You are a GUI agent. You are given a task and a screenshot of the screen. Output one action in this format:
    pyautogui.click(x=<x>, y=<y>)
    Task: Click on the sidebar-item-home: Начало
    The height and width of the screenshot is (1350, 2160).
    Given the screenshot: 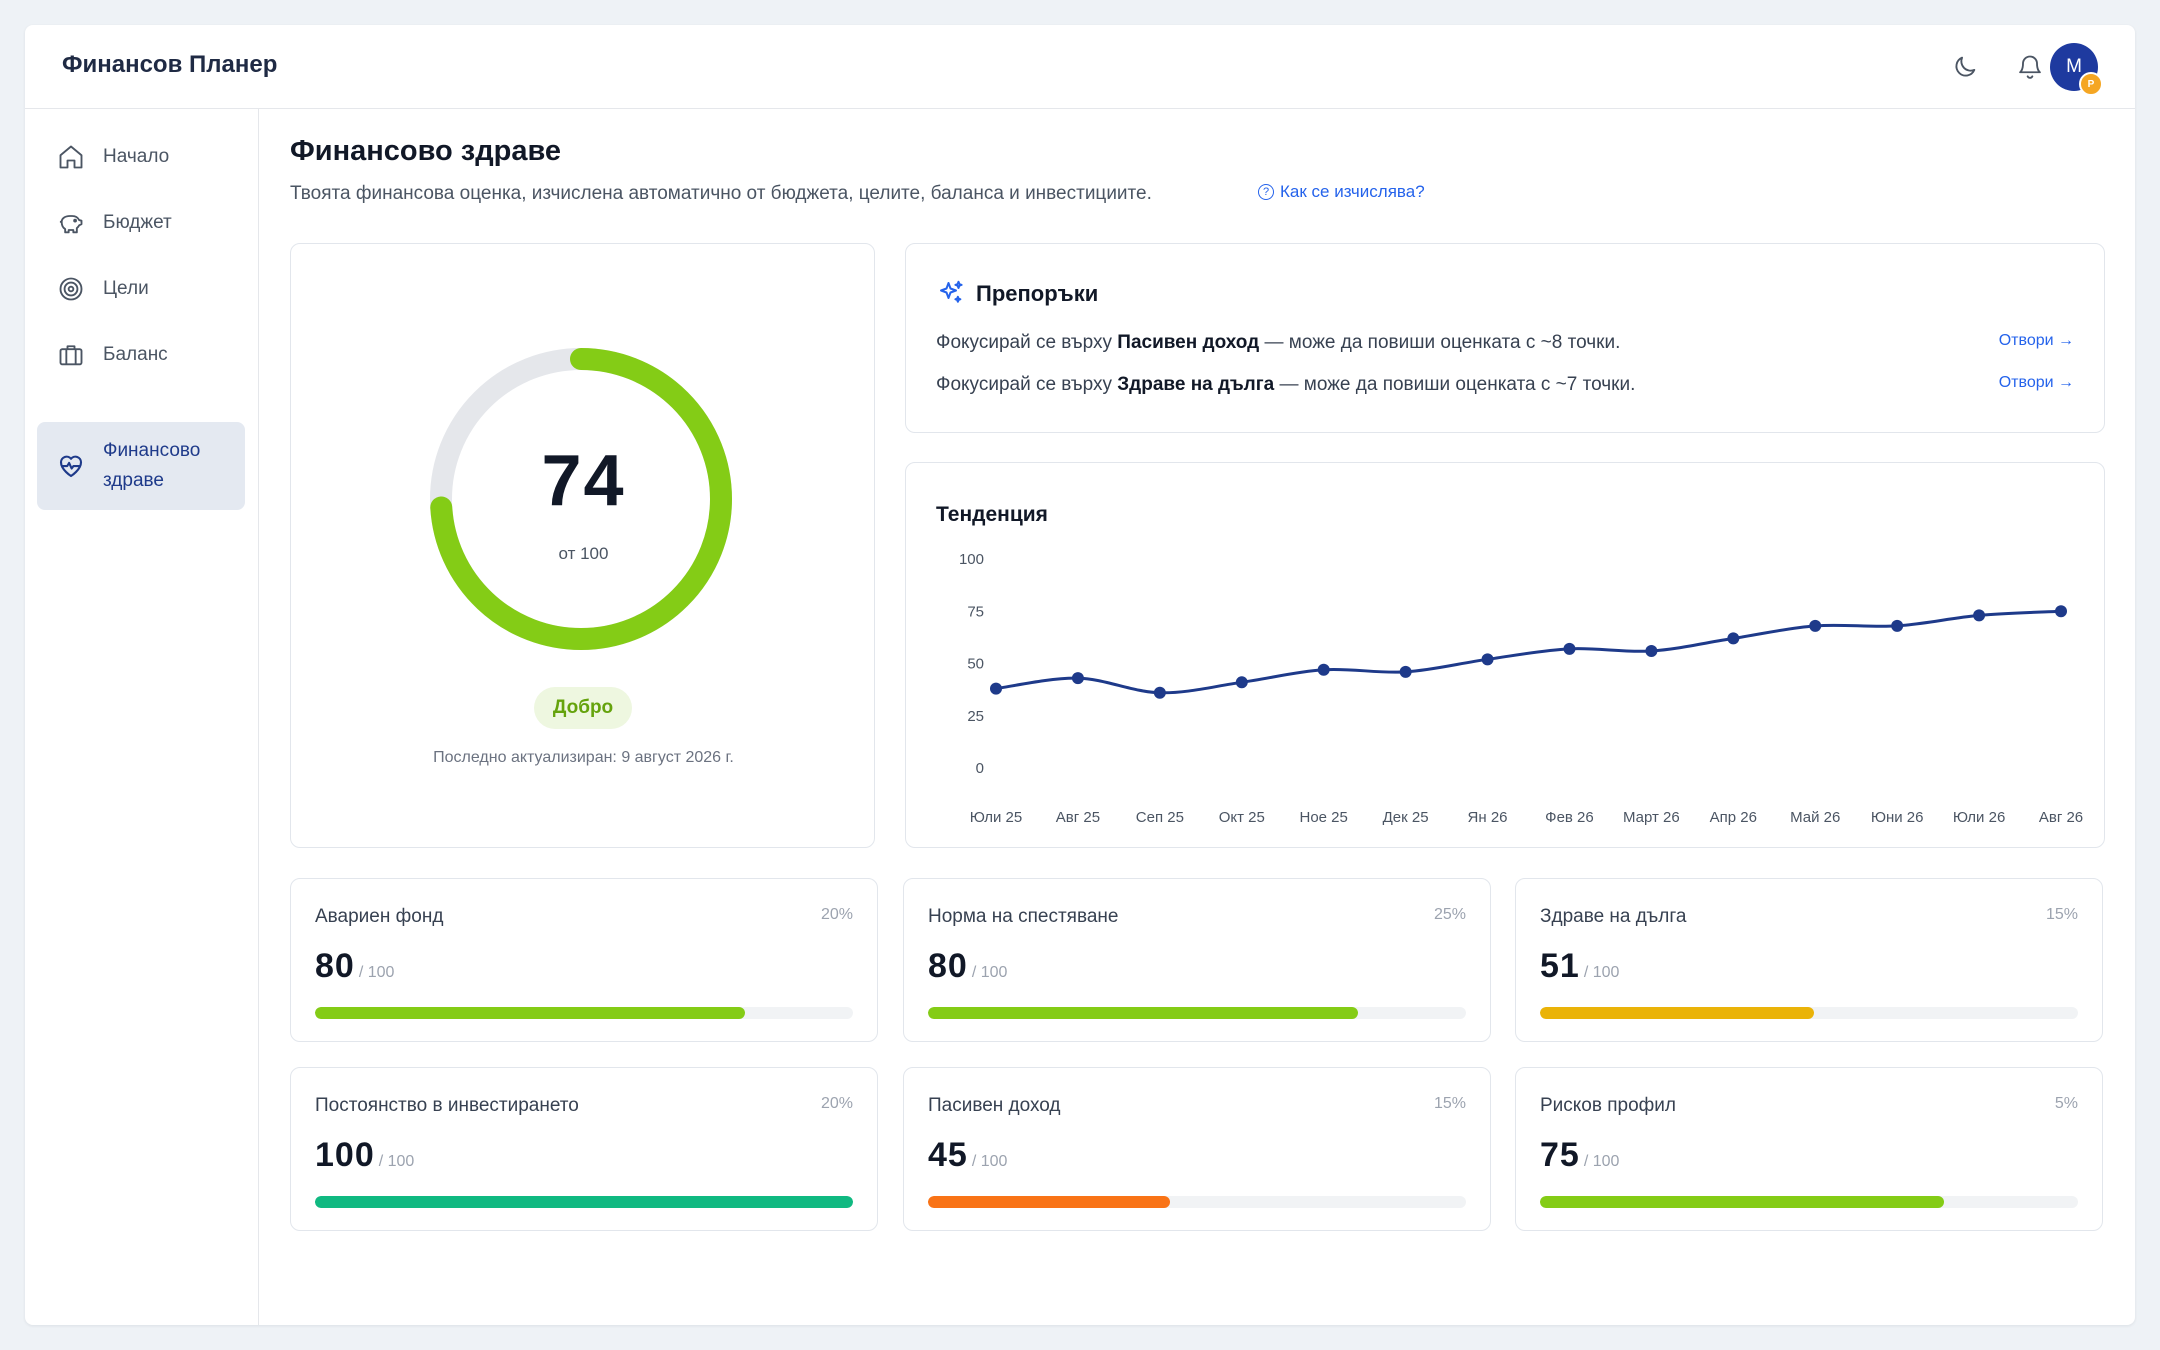 What is the action you would take?
    pyautogui.click(x=141, y=157)
    